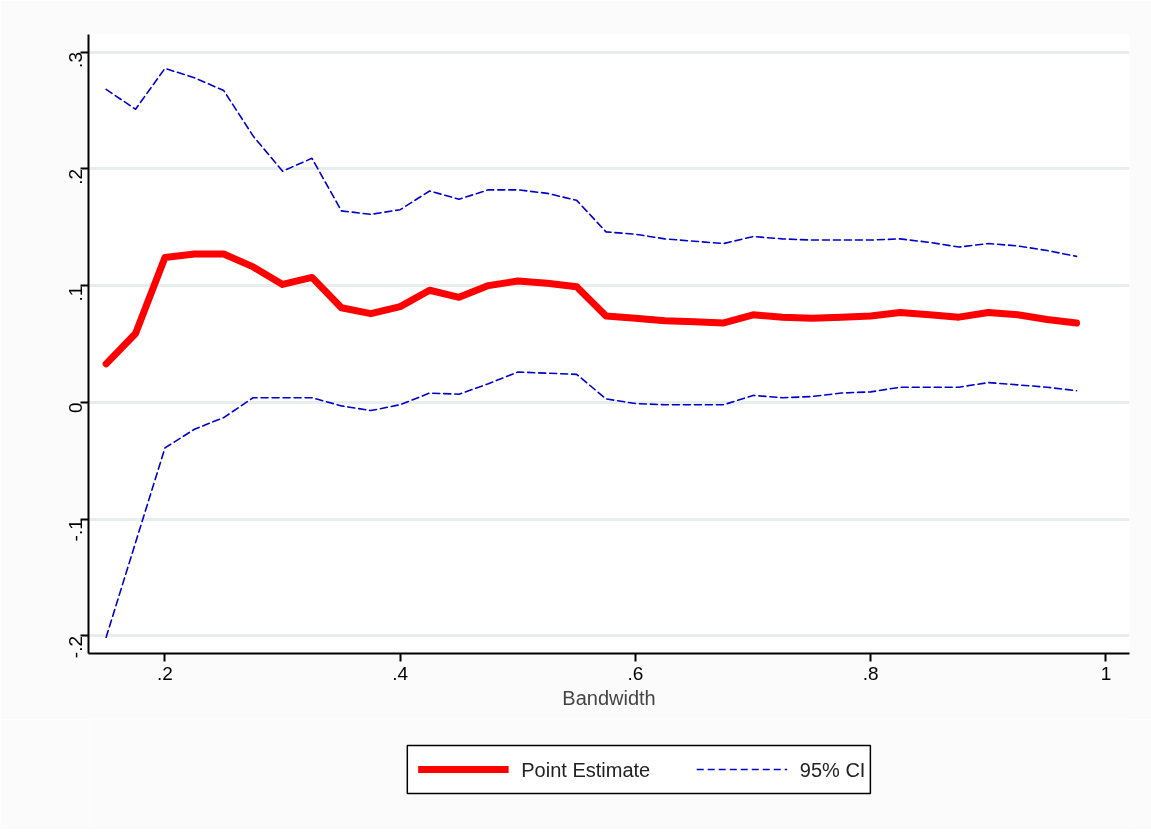  I want to click on y-tick-label: -.1, so click(75, 530).